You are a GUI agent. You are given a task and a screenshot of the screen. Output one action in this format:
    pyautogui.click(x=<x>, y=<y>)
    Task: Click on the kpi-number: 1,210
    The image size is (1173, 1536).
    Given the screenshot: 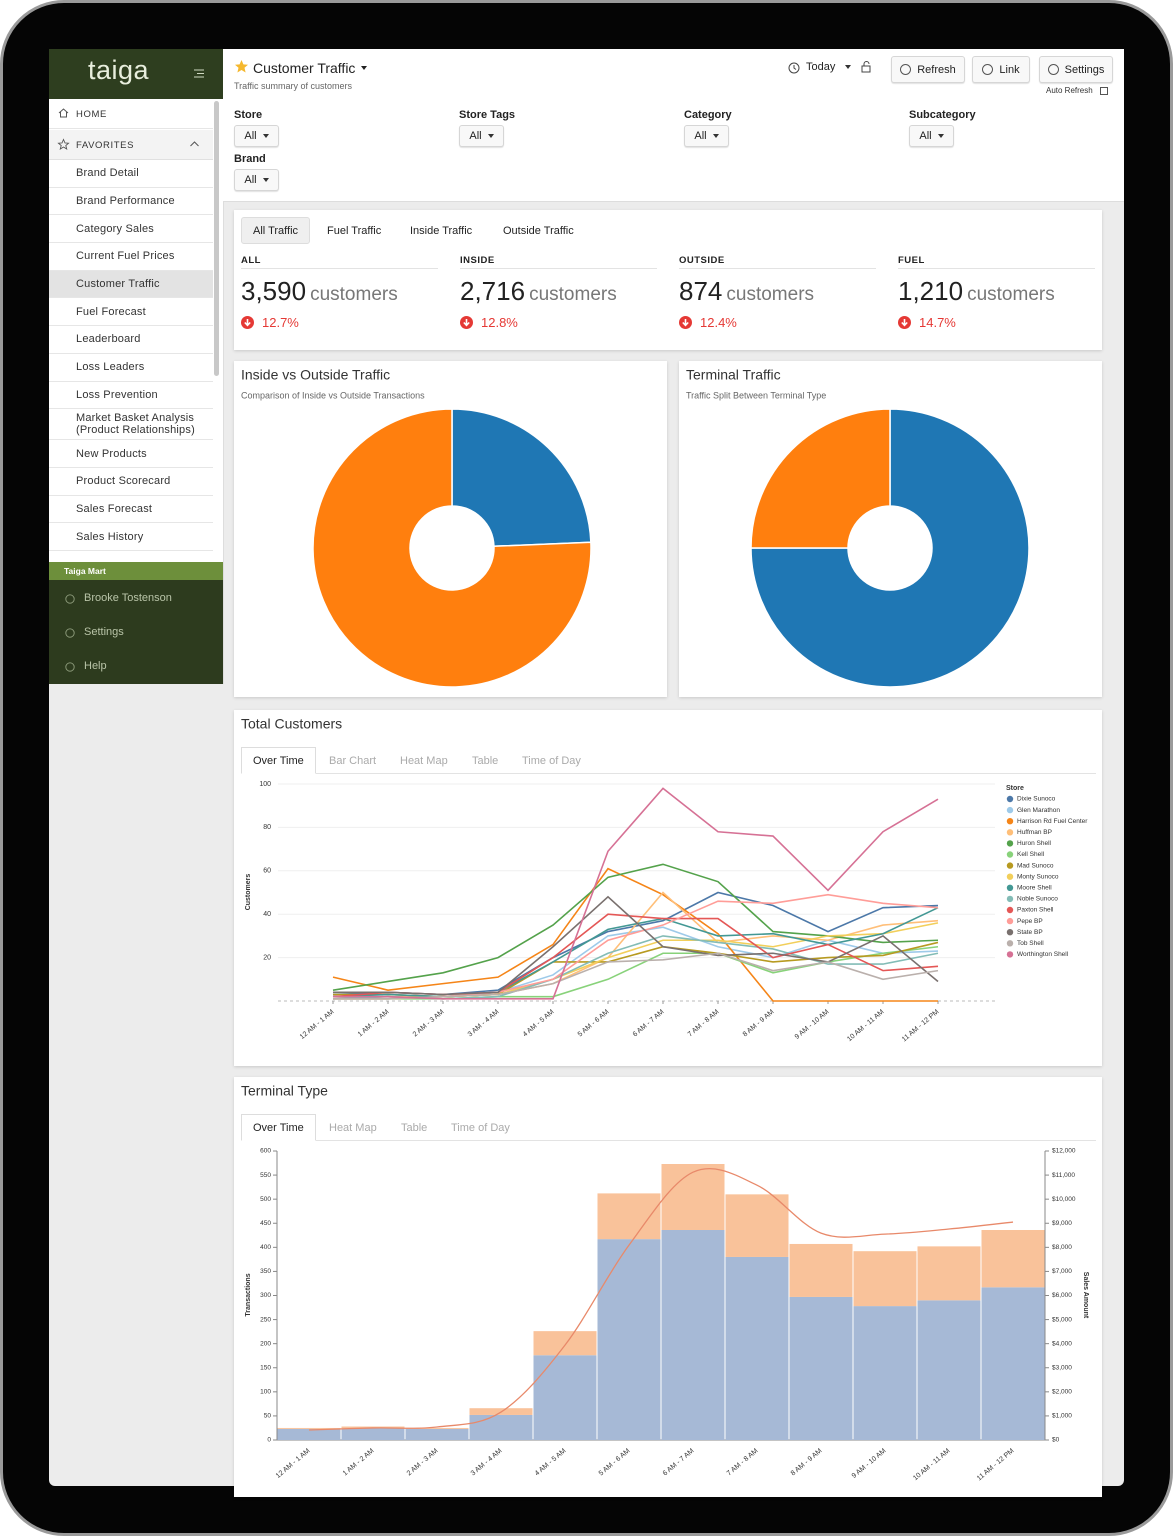 What is the action you would take?
    pyautogui.click(x=931, y=291)
    